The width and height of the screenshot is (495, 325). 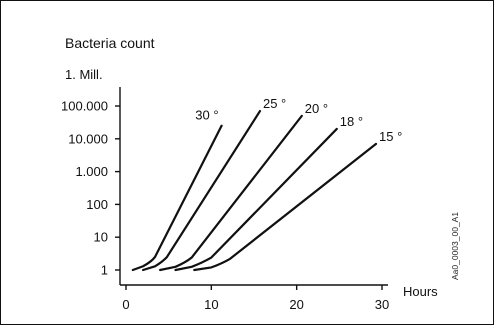 I want to click on figure-code: Aa0_0003_00_A1, so click(x=455, y=246).